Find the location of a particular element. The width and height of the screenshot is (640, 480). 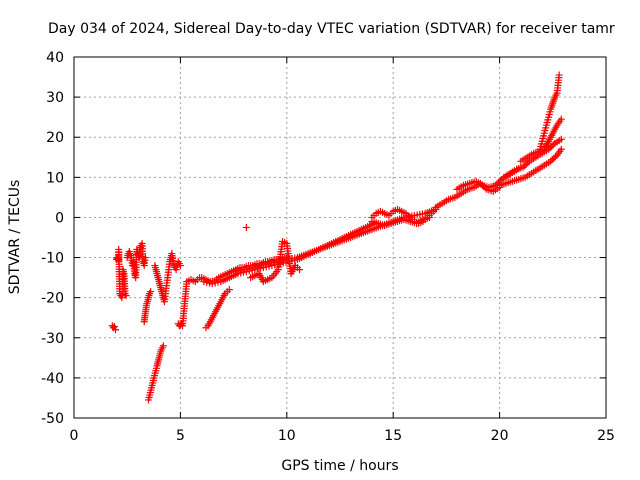

series-trend-21-23-high is located at coordinates (541, 140).